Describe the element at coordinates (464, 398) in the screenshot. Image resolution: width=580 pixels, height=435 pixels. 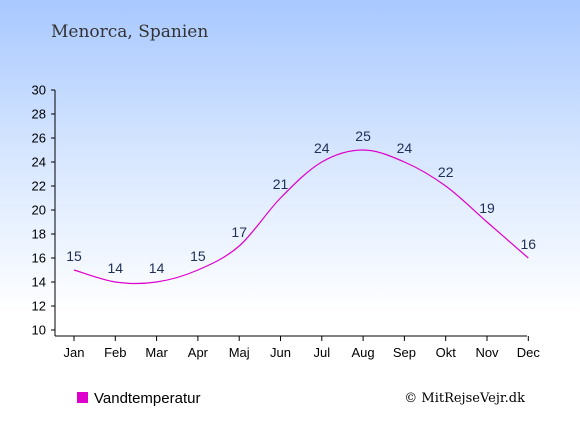
I see `copyright-text: © MitRejseVejr.dk` at that location.